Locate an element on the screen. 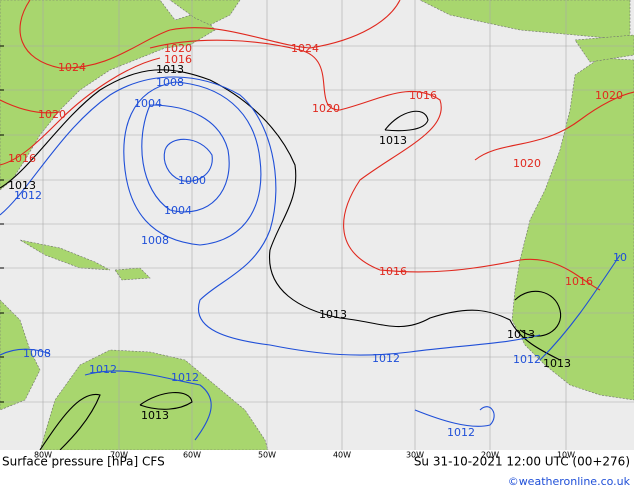 The width and height of the screenshot is (634, 490). map-title: Surface pressure [hPa] CFS is located at coordinates (83, 462).